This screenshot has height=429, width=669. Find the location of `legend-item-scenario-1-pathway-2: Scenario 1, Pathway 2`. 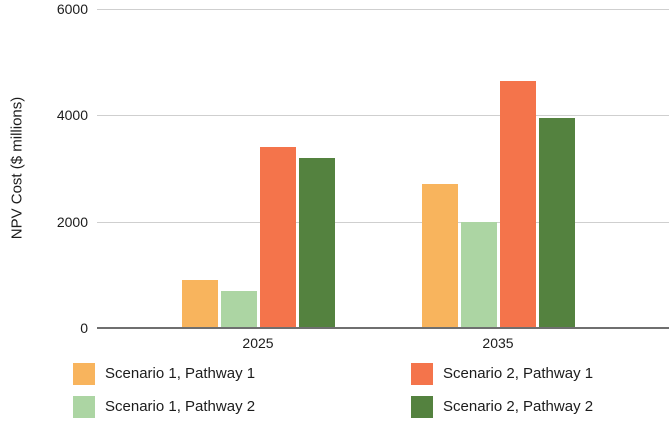

legend-item-scenario-1-pathway-2: Scenario 1, Pathway 2 is located at coordinates (164, 407).